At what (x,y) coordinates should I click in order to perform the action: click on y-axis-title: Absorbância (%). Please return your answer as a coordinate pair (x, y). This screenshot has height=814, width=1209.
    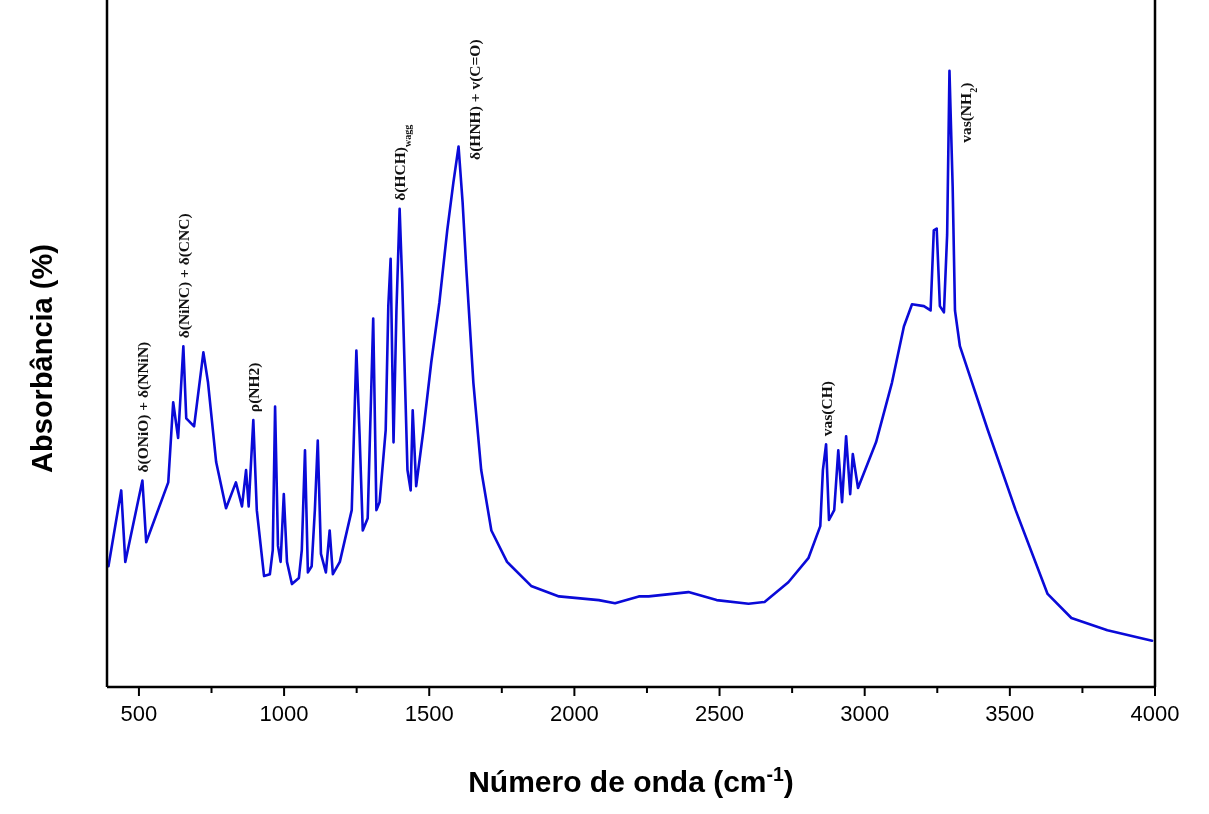
    Looking at the image, I should click on (42, 358).